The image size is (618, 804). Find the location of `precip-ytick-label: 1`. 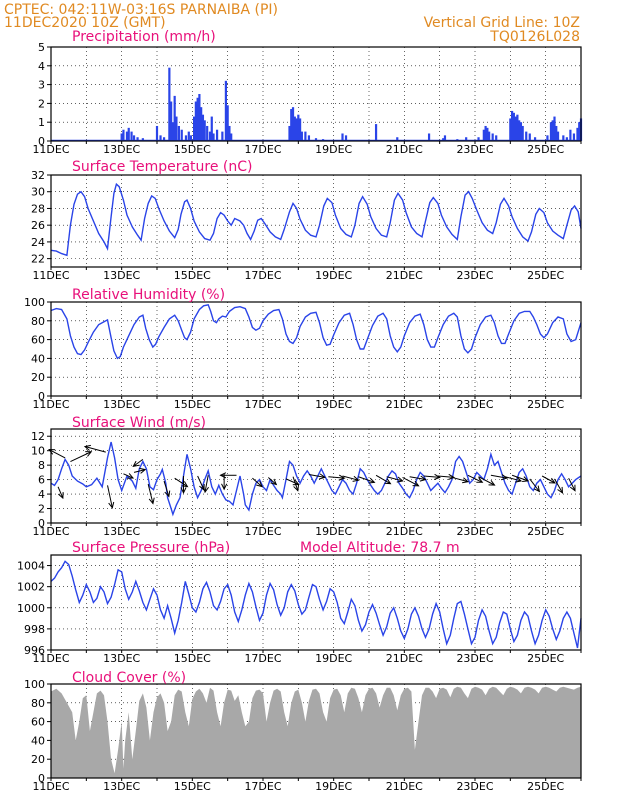

precip-ytick-label: 1 is located at coordinates (41, 122).